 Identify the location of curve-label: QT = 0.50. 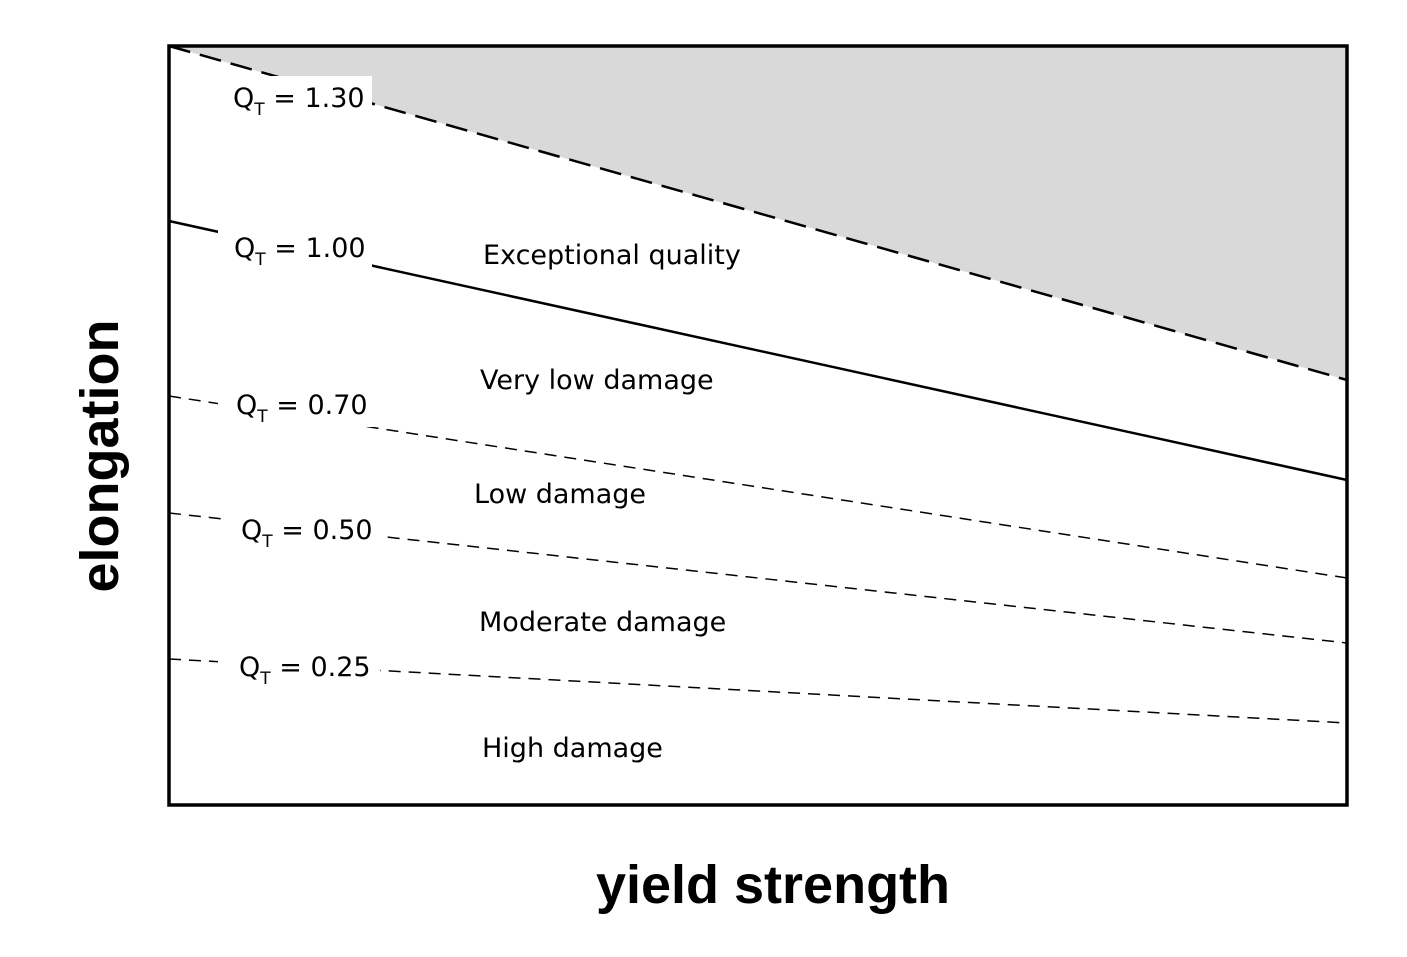
(307, 533).